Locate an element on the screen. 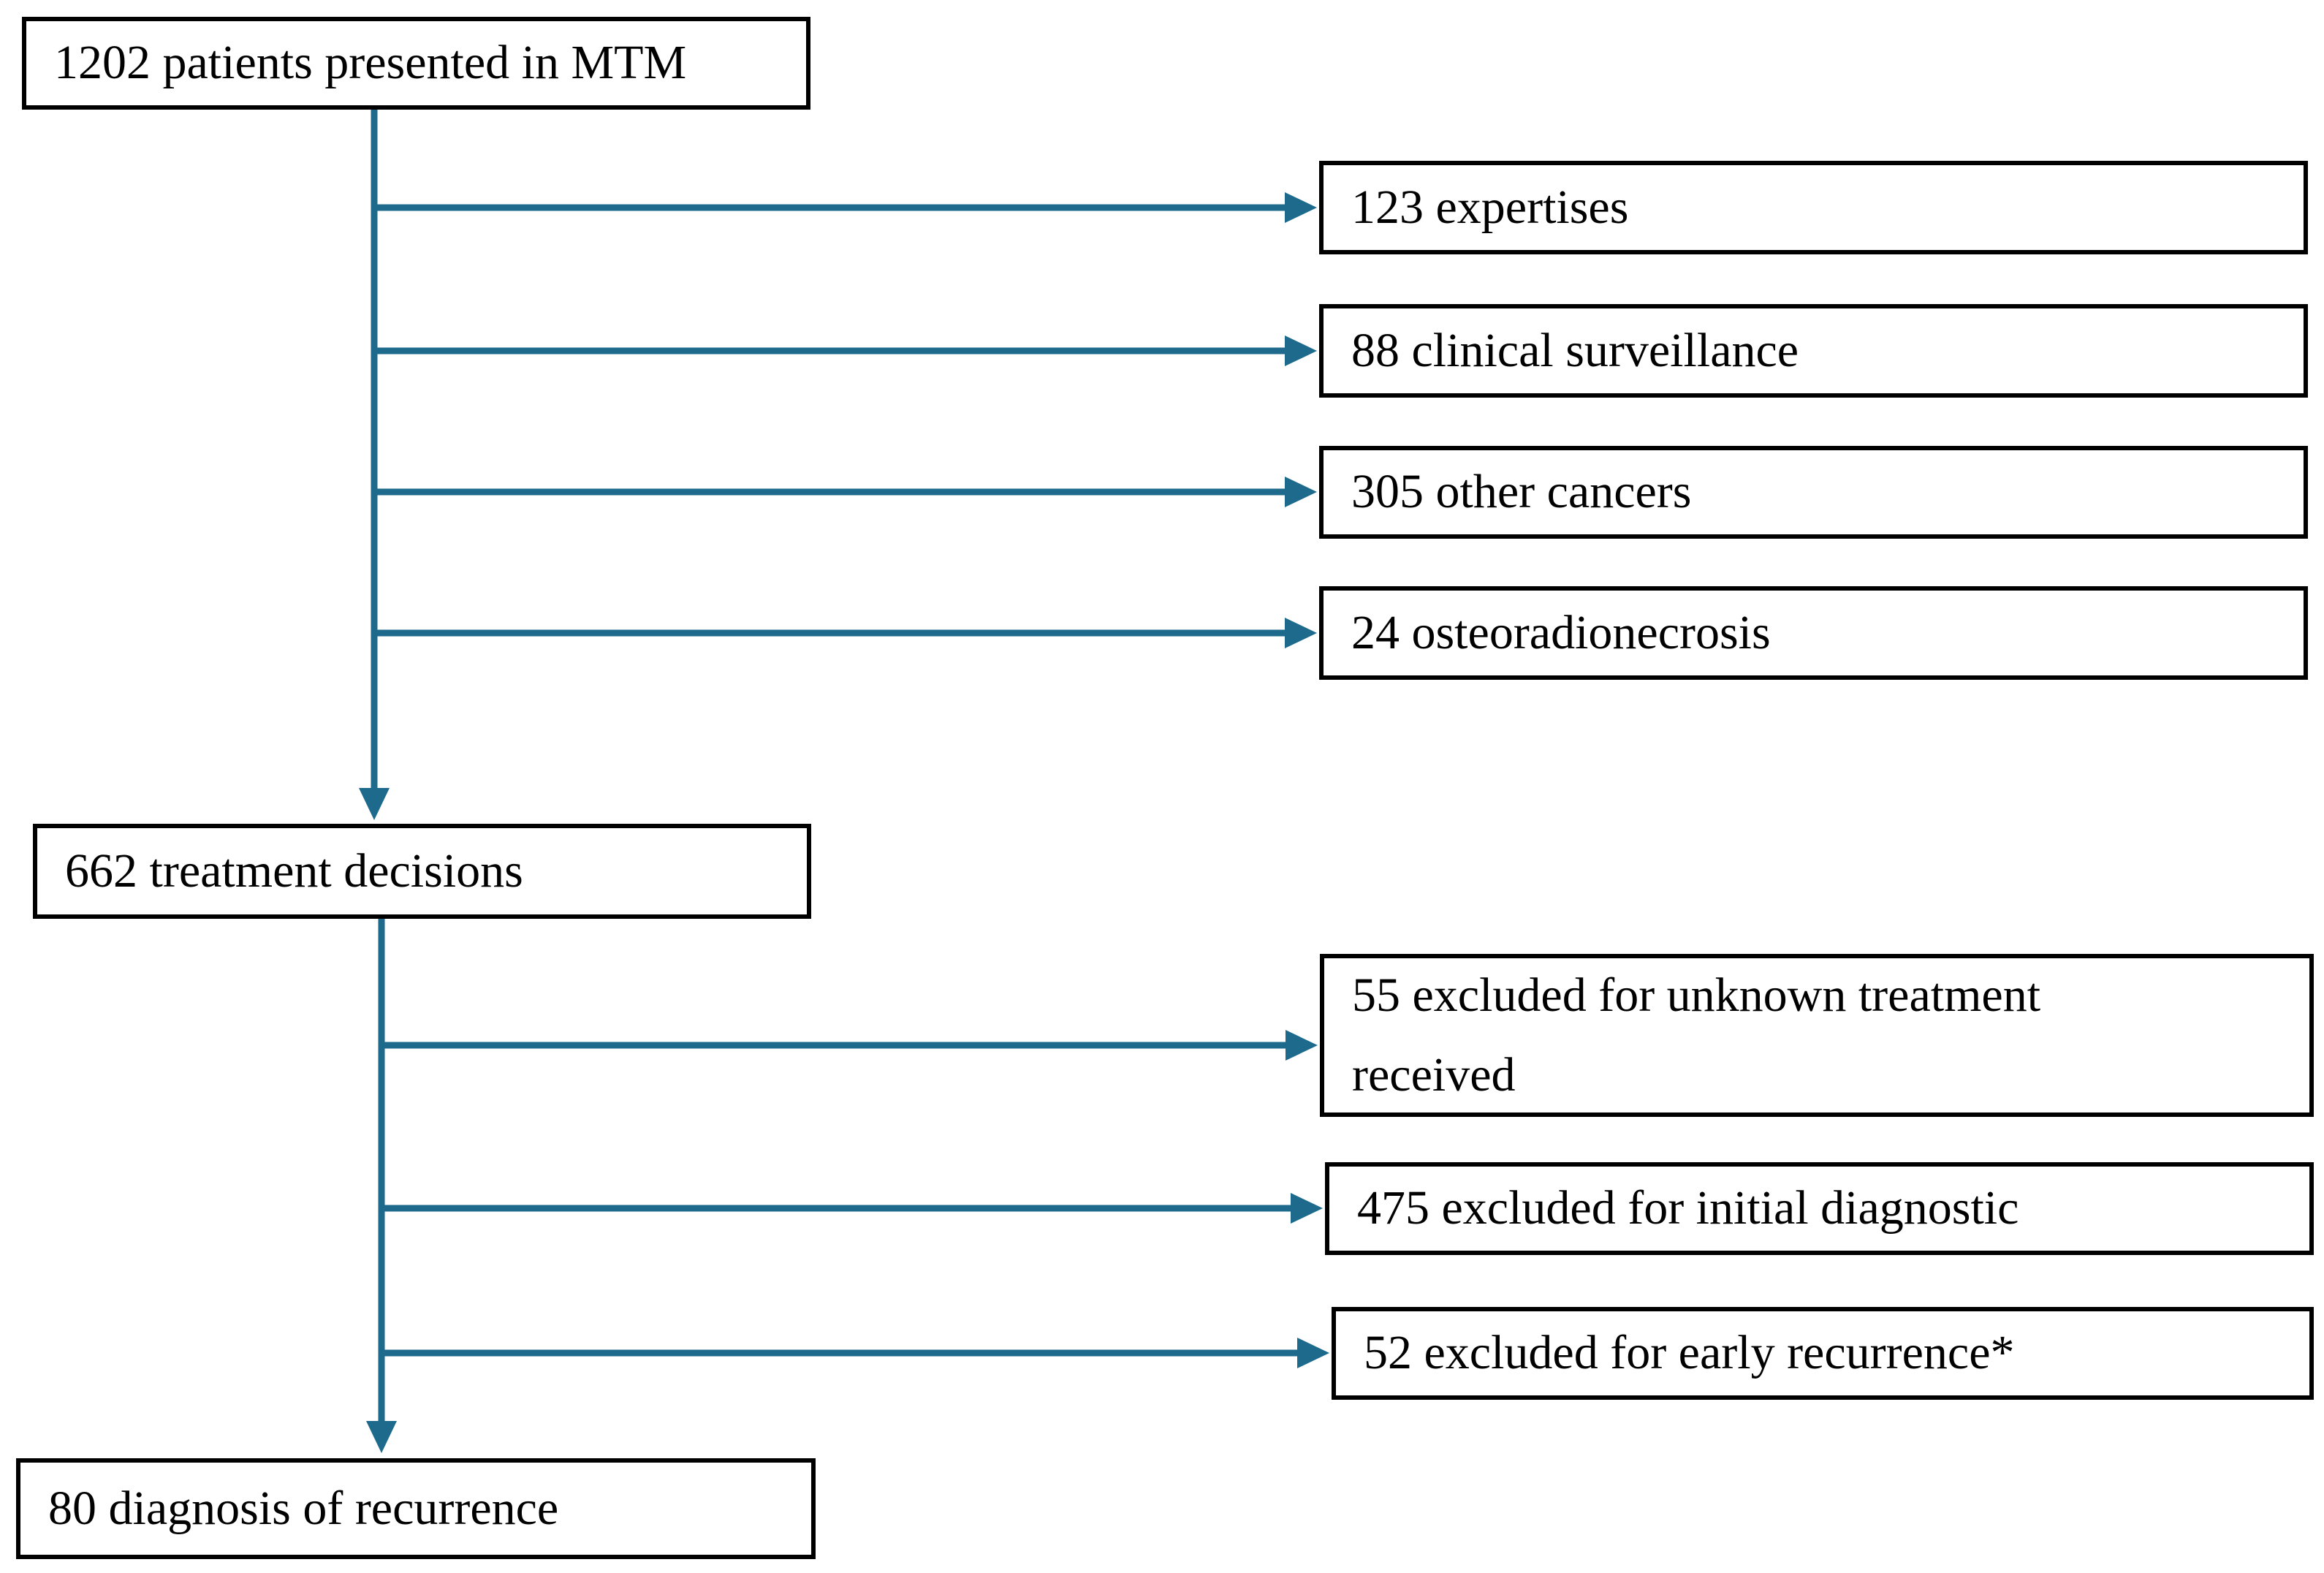 The height and width of the screenshot is (1573, 2324). node-label: 52 excluded for early recurrence* is located at coordinates (1689, 1353).